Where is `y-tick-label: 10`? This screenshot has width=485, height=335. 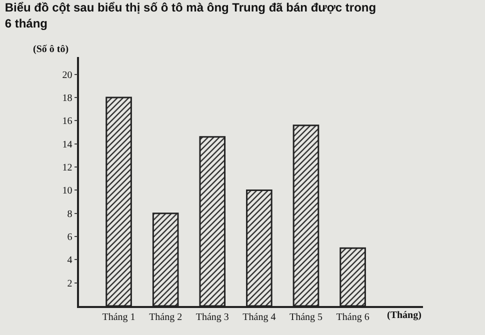
y-tick-label: 10 is located at coordinates (67, 191).